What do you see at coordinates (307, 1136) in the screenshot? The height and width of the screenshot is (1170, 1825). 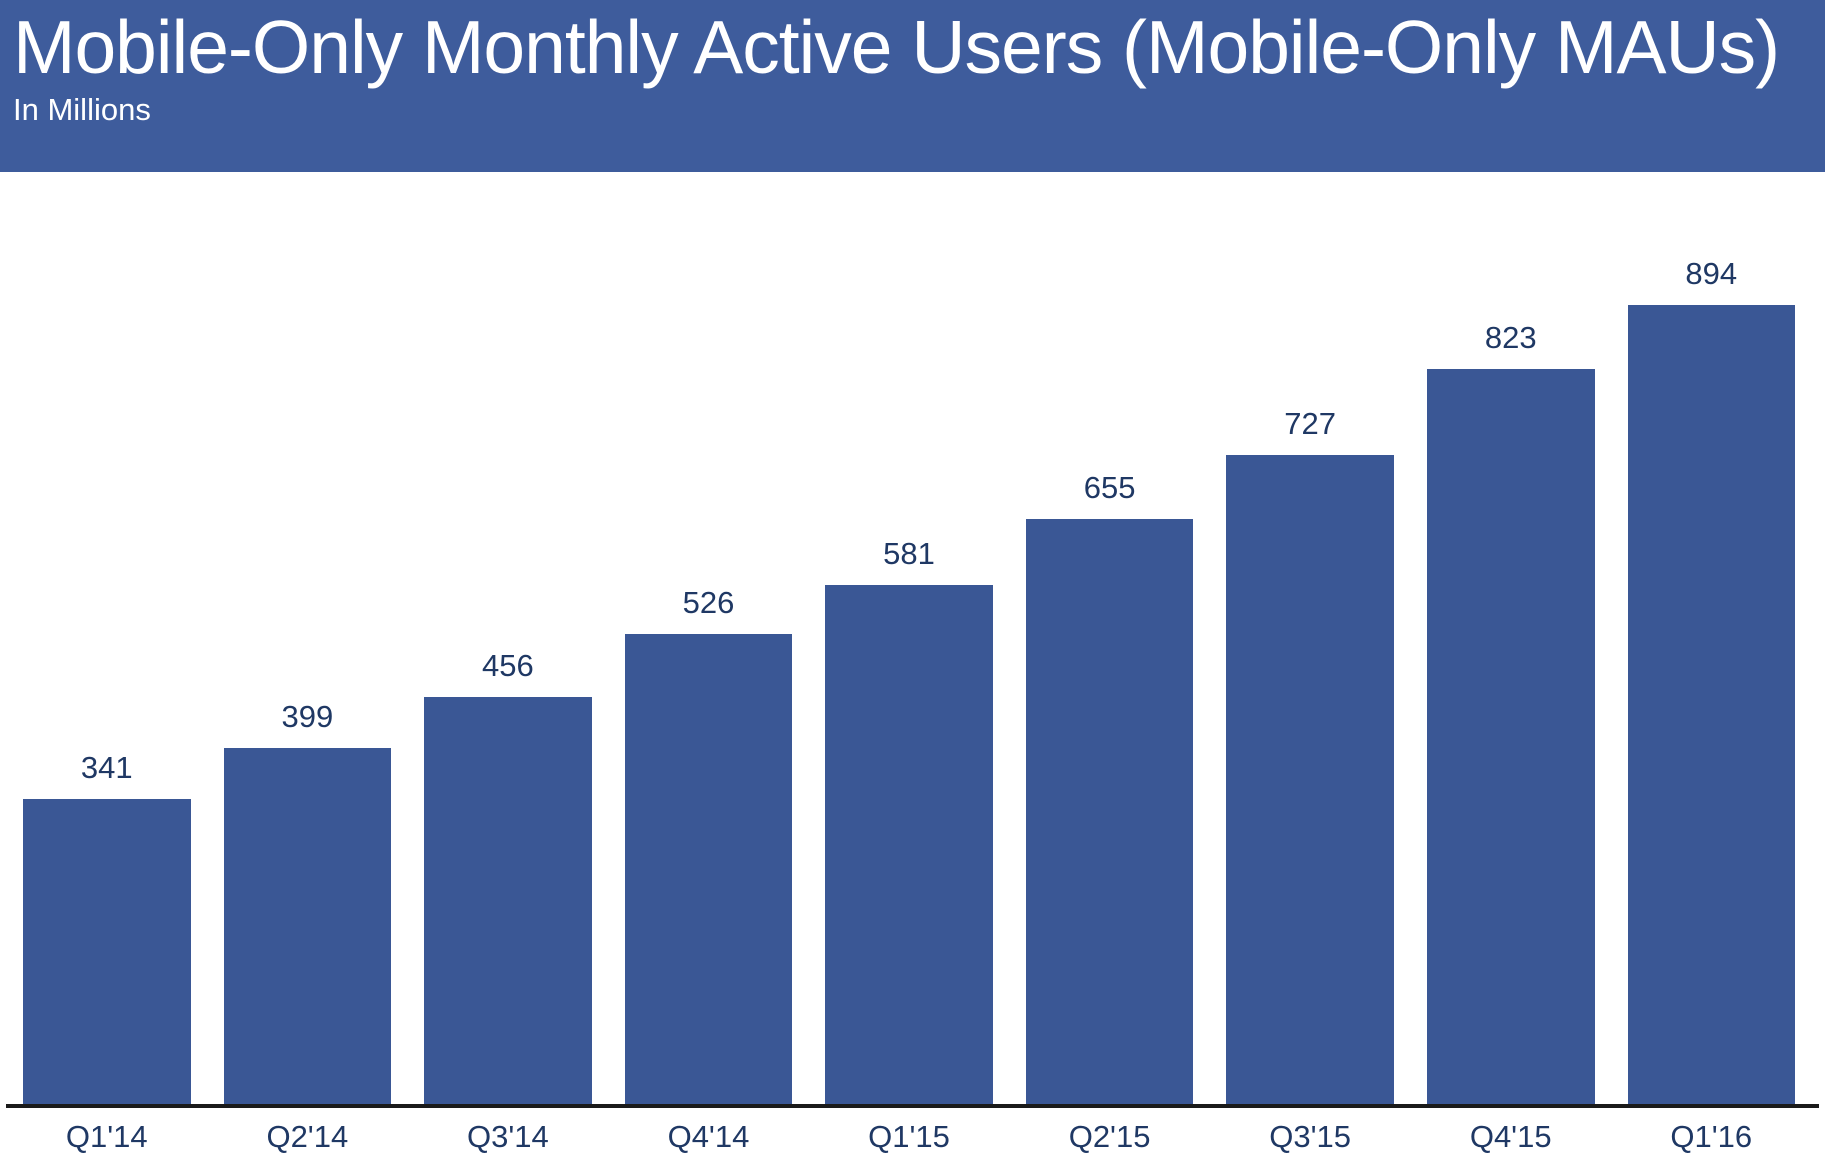 I see `x-axis-tick-label: Q2'14` at bounding box center [307, 1136].